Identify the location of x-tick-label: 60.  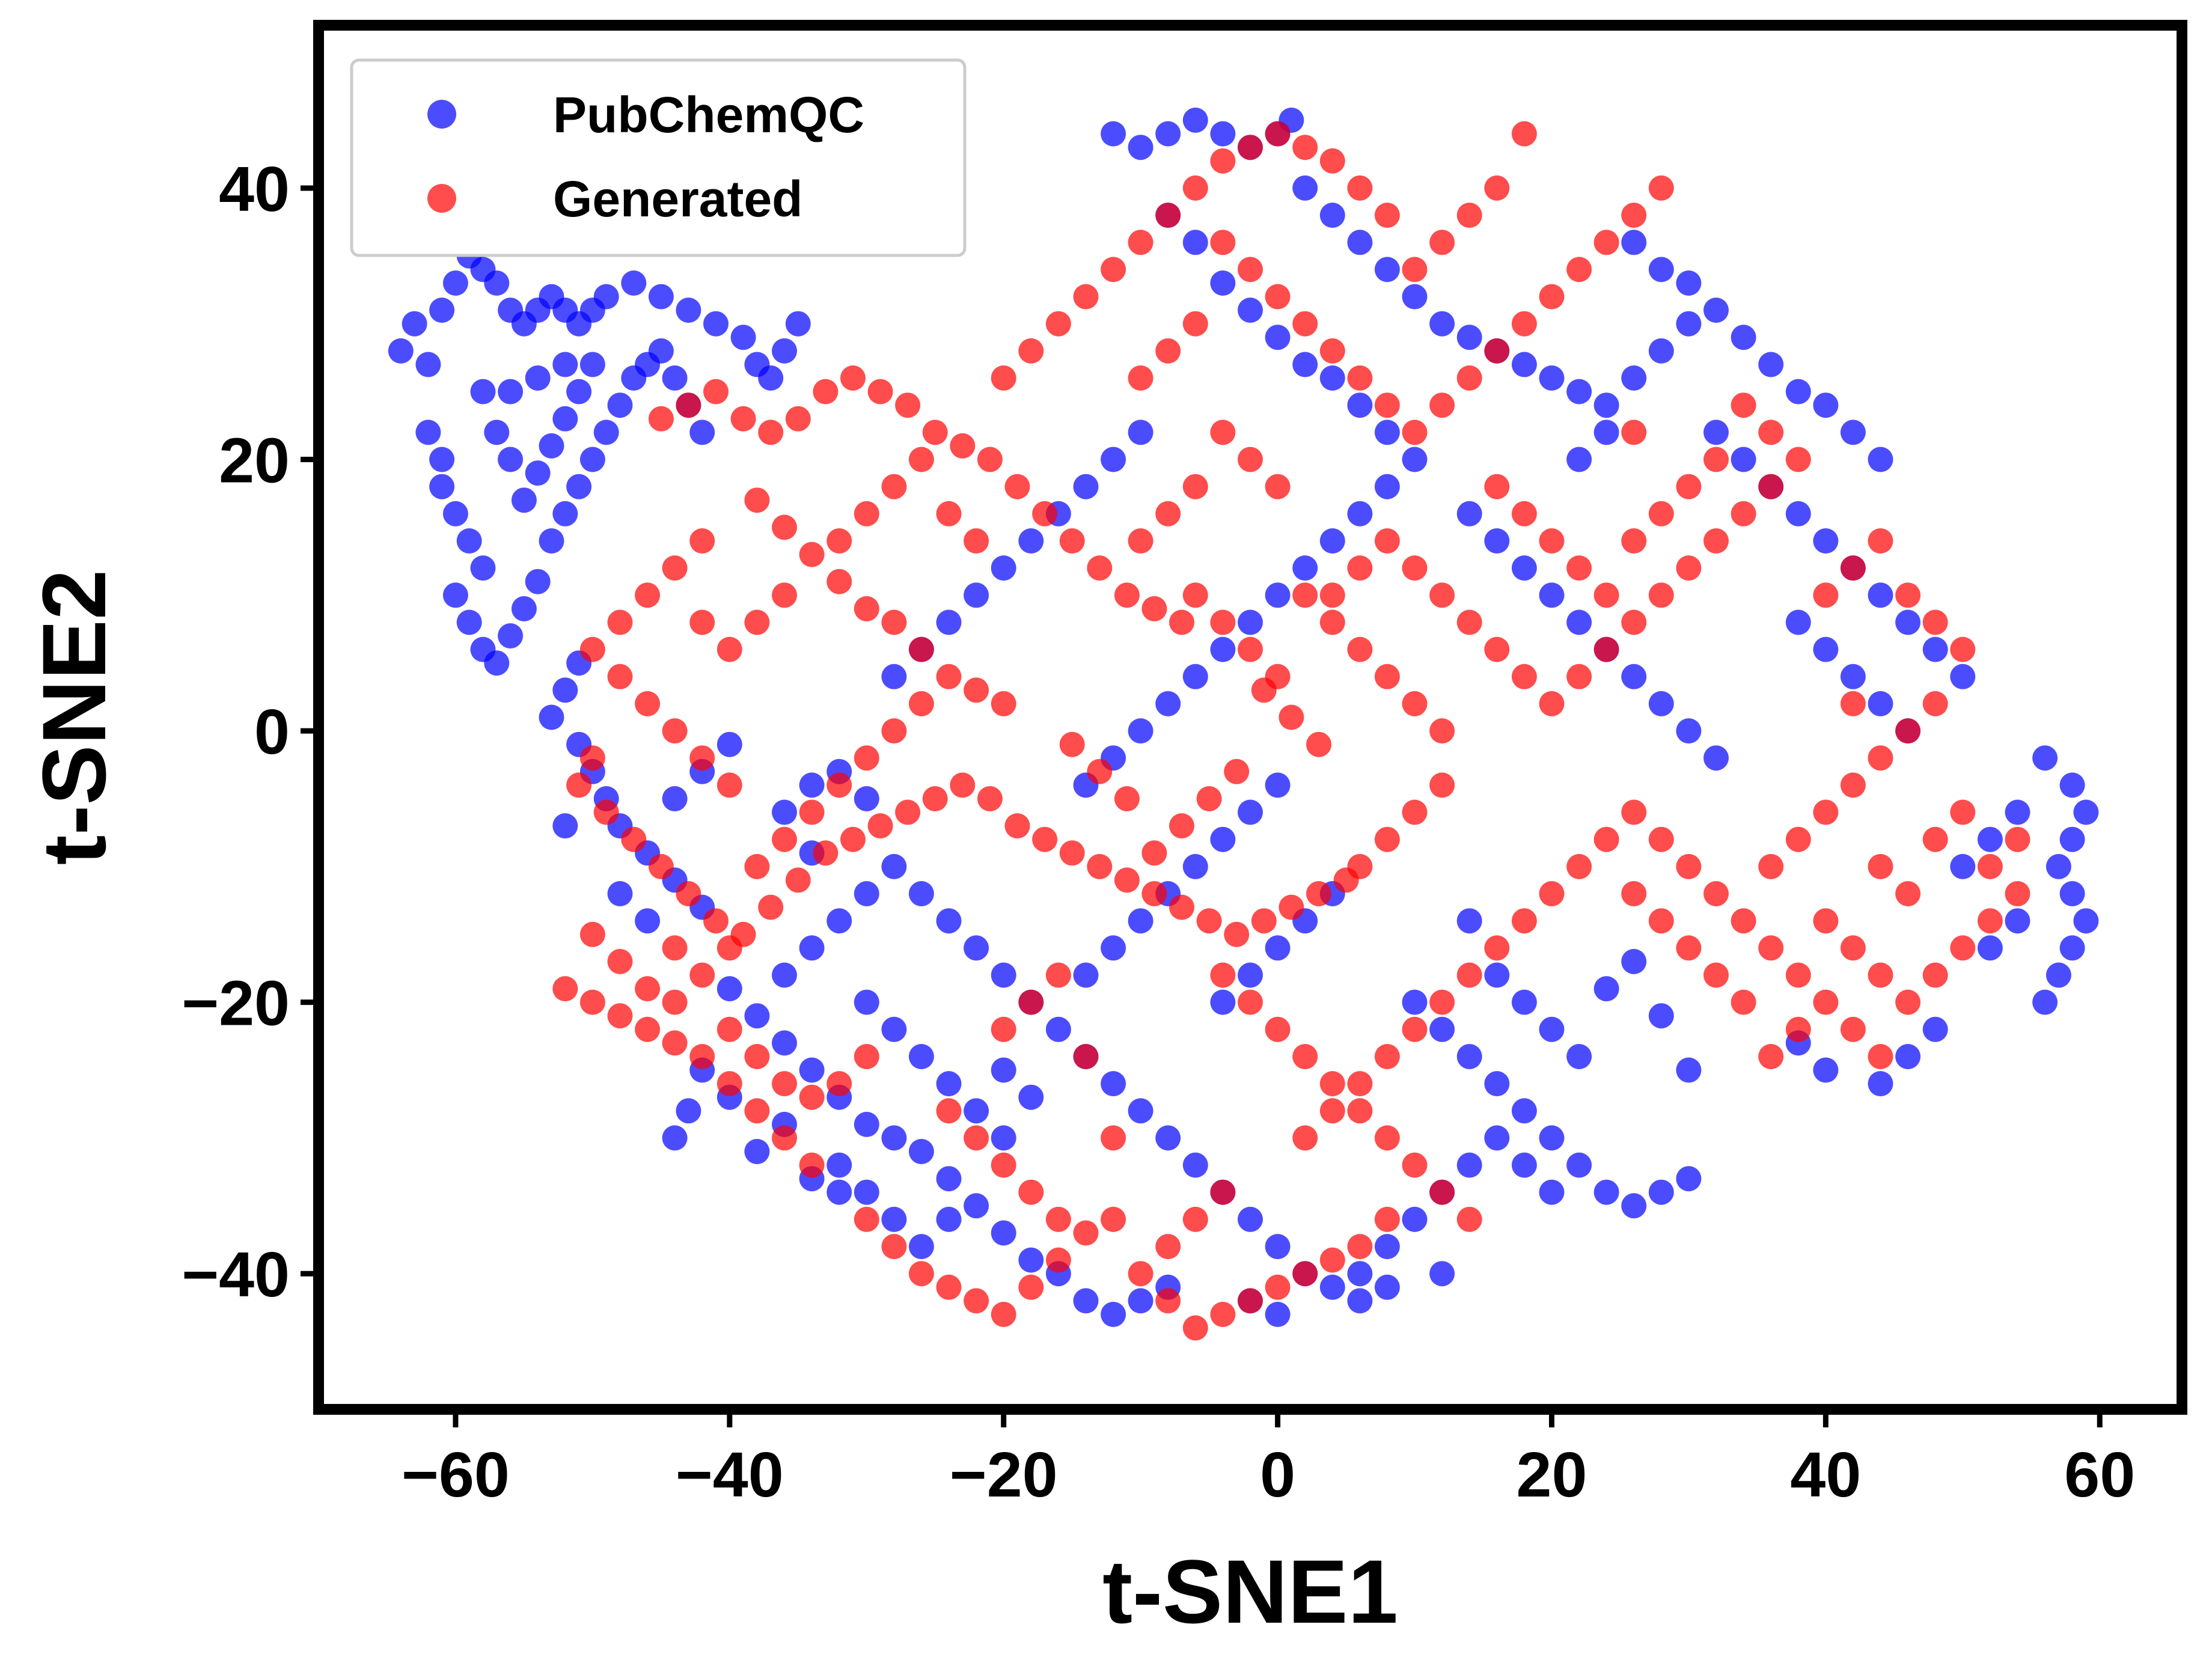
(2100, 1475).